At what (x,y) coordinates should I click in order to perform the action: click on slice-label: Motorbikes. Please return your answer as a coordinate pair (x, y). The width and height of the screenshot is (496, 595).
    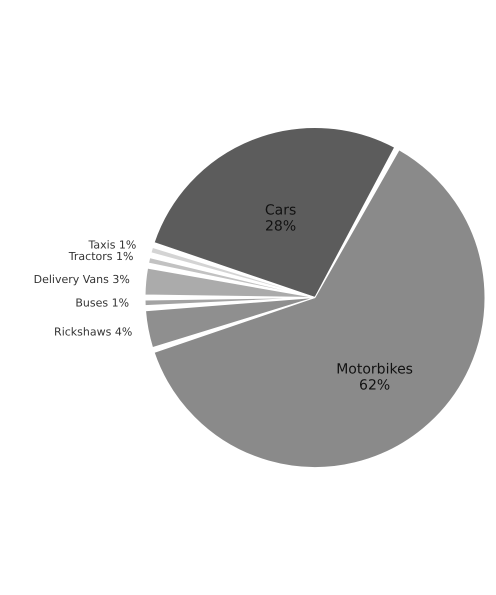
    Looking at the image, I should click on (374, 370).